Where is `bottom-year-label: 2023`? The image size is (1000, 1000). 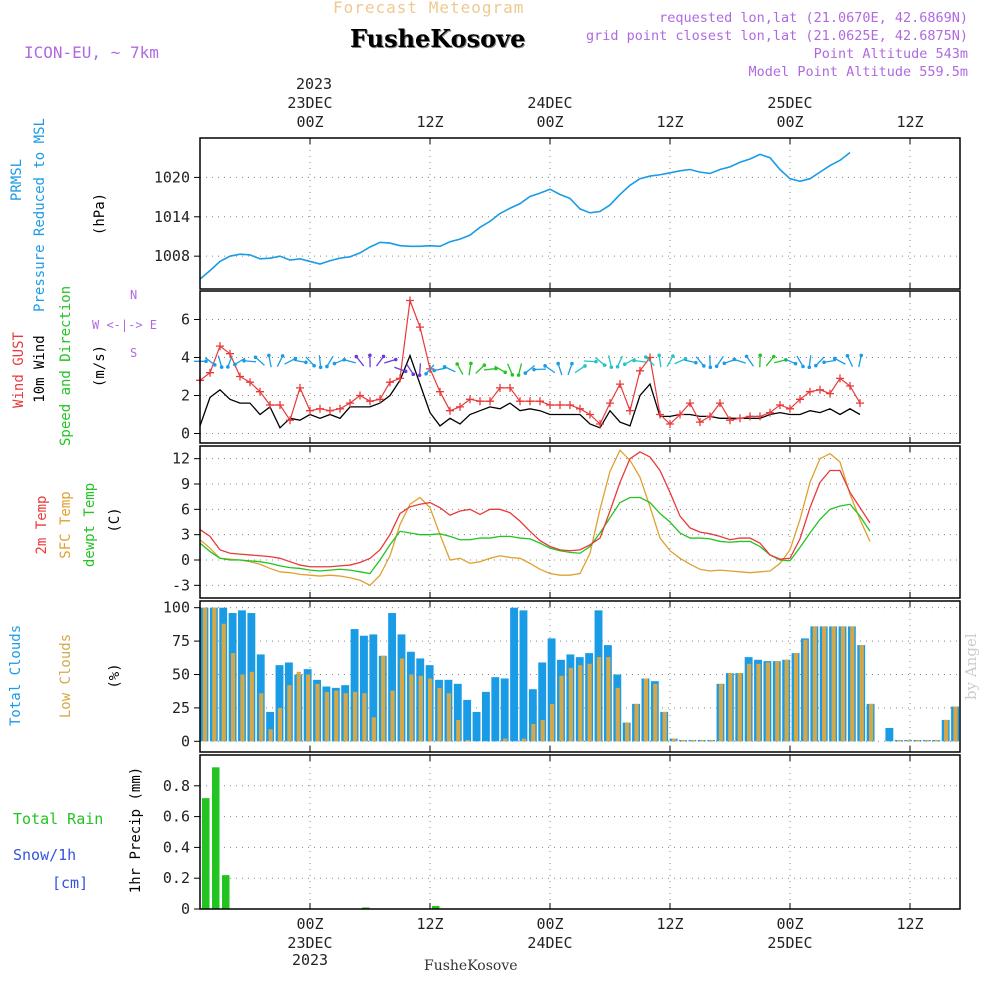 bottom-year-label: 2023 is located at coordinates (310, 960).